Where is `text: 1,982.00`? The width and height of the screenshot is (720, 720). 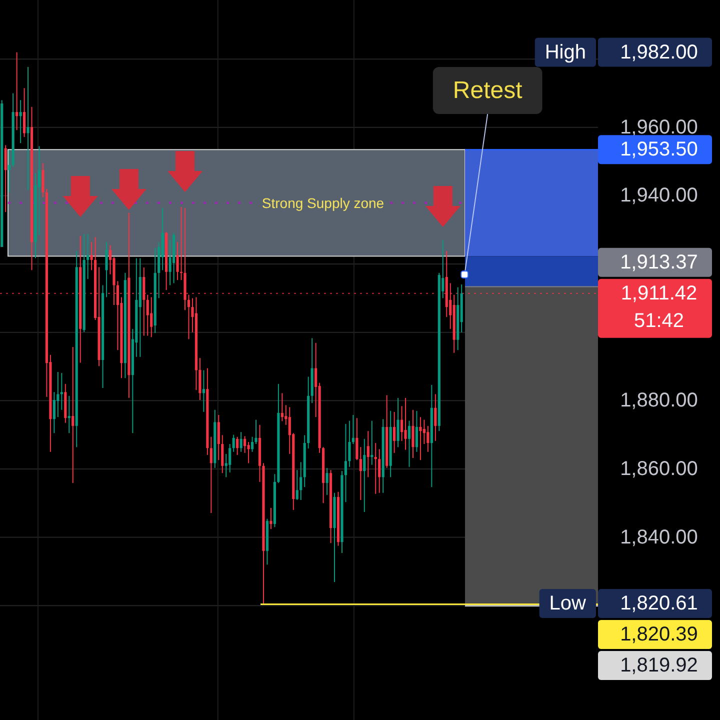
text: 1,982.00 is located at coordinates (659, 52).